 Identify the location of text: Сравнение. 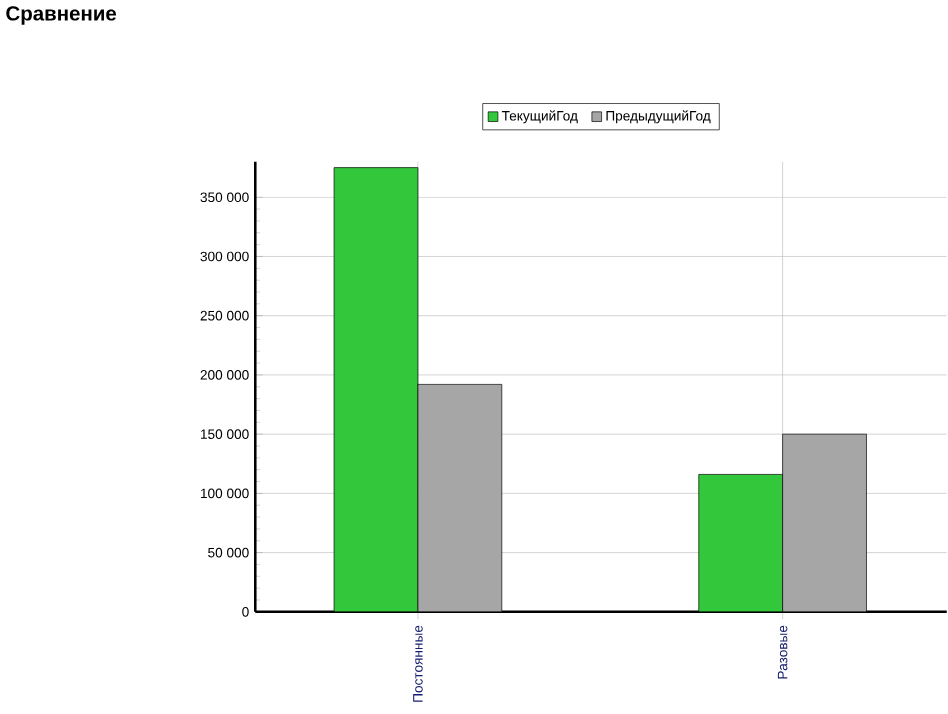
(61, 15).